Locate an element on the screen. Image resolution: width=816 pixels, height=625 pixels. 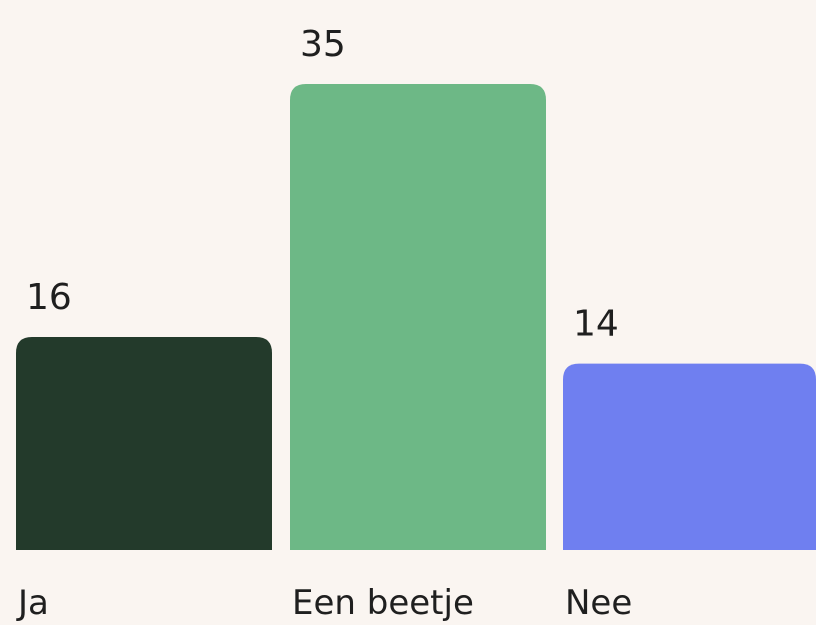
bar-ja is located at coordinates (144, 443).